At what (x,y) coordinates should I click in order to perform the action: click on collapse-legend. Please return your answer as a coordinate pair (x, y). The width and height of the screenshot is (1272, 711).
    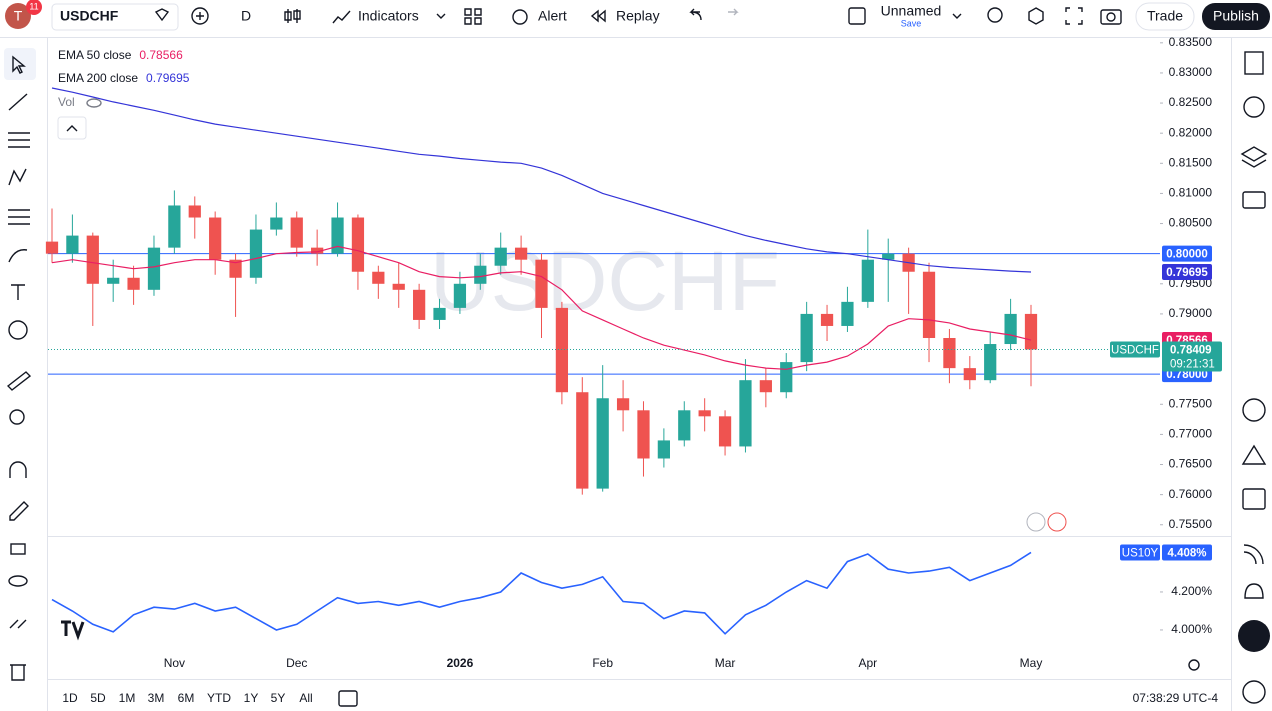
    Looking at the image, I should click on (72, 128).